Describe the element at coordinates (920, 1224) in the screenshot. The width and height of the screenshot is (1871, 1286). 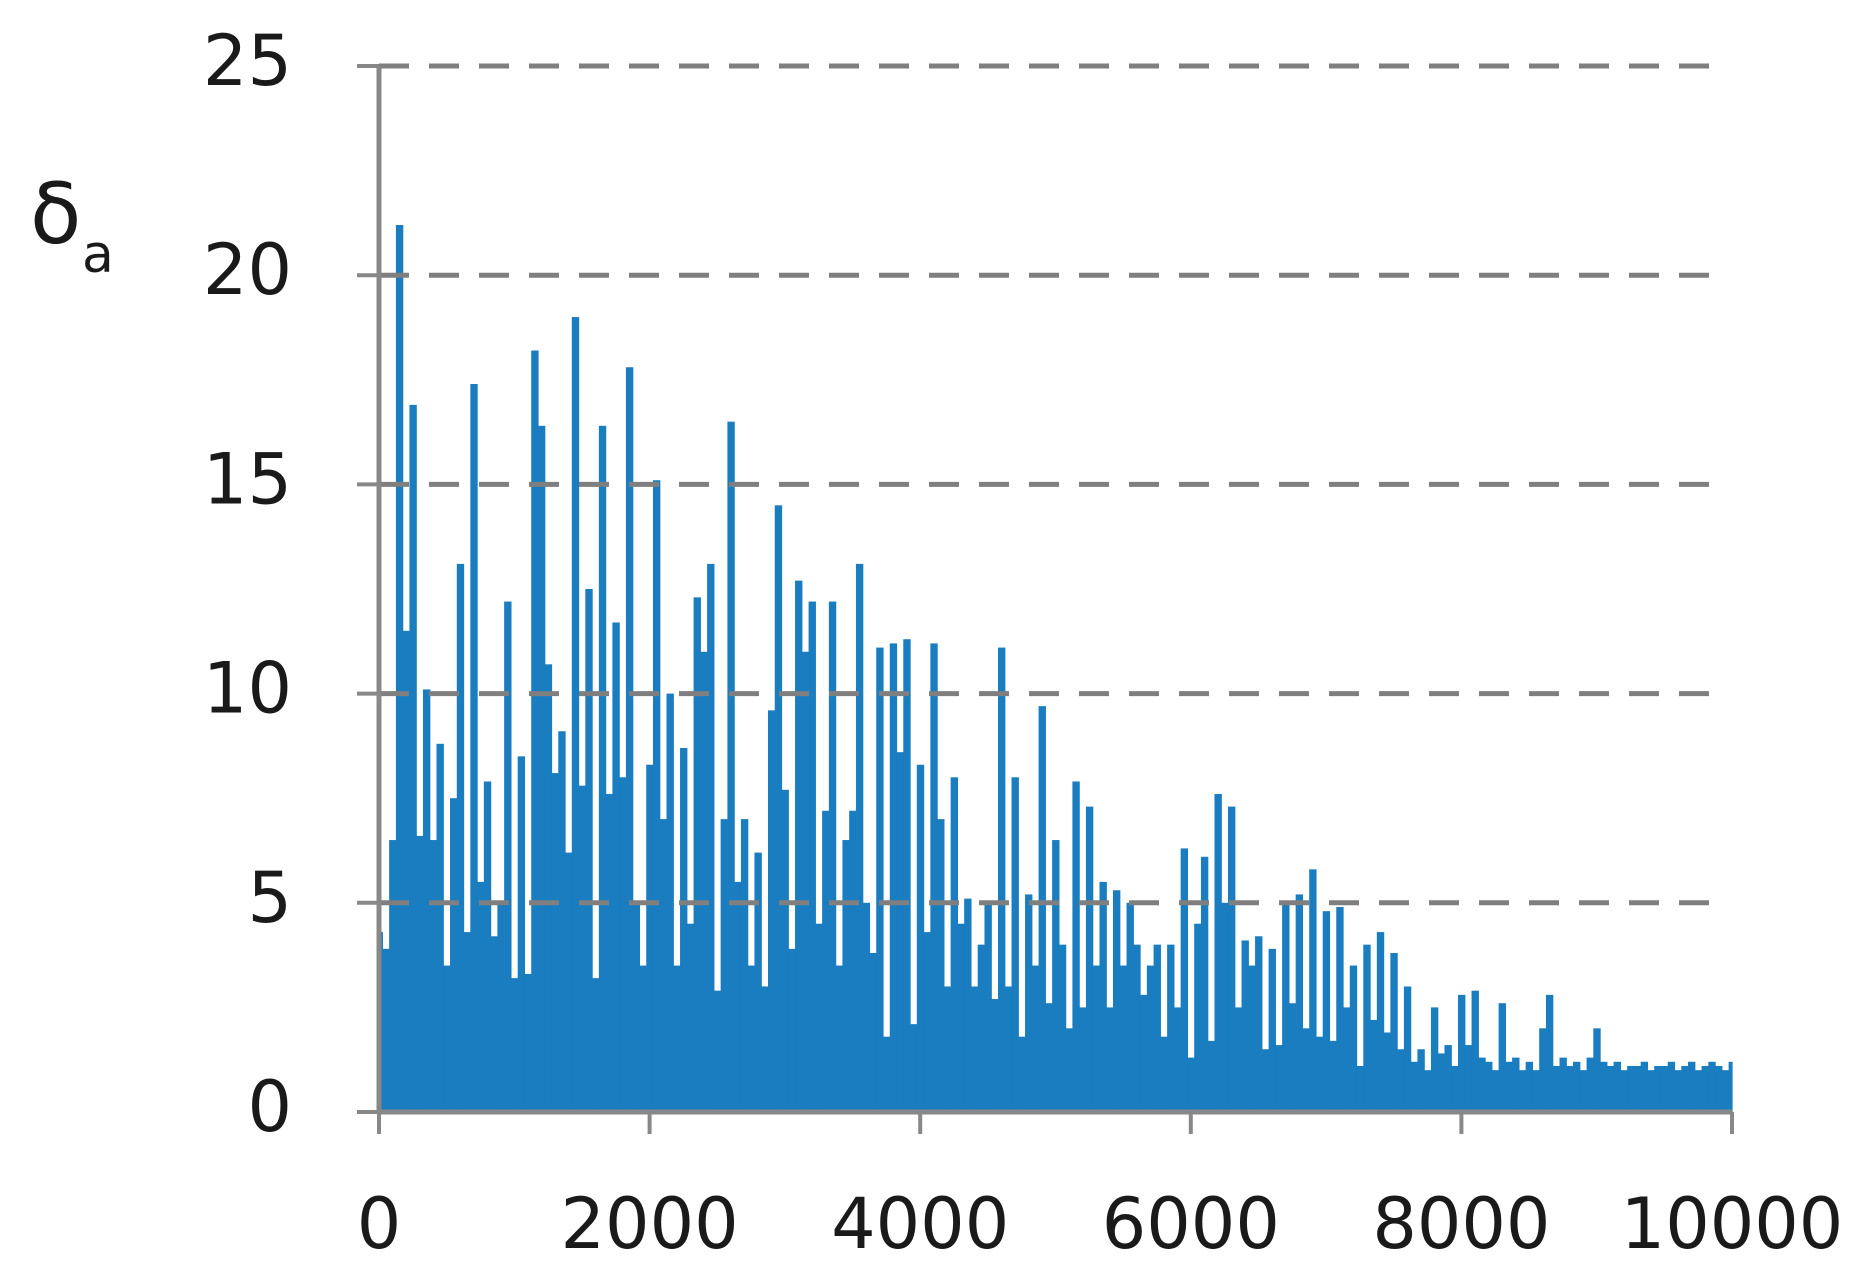
I see `x-tick-label: 4000` at that location.